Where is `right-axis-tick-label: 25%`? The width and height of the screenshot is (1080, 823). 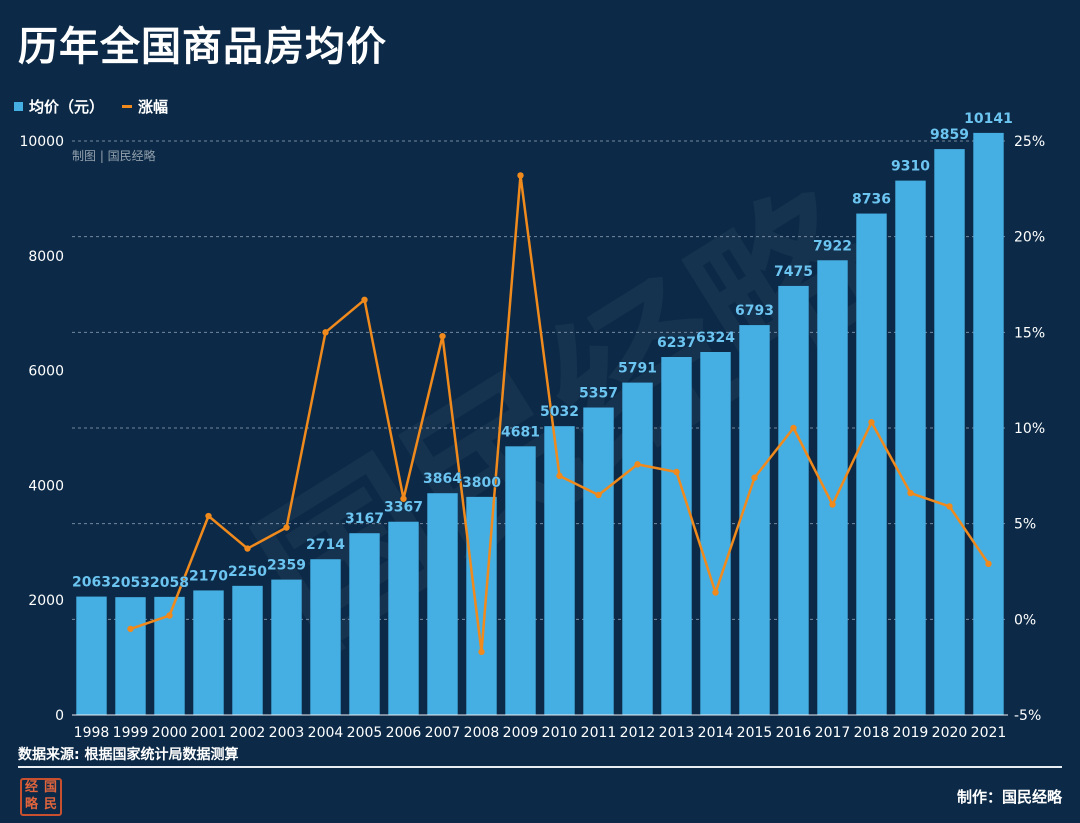
right-axis-tick-label: 25% is located at coordinates (1029, 142).